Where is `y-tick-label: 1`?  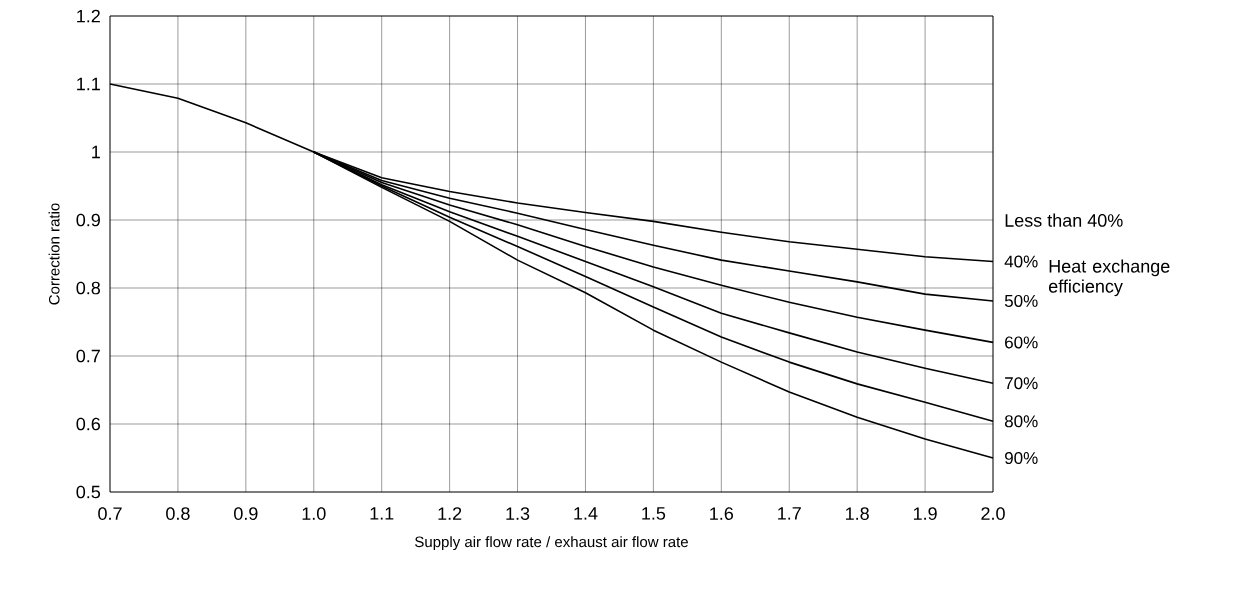 y-tick-label: 1 is located at coordinates (96, 152).